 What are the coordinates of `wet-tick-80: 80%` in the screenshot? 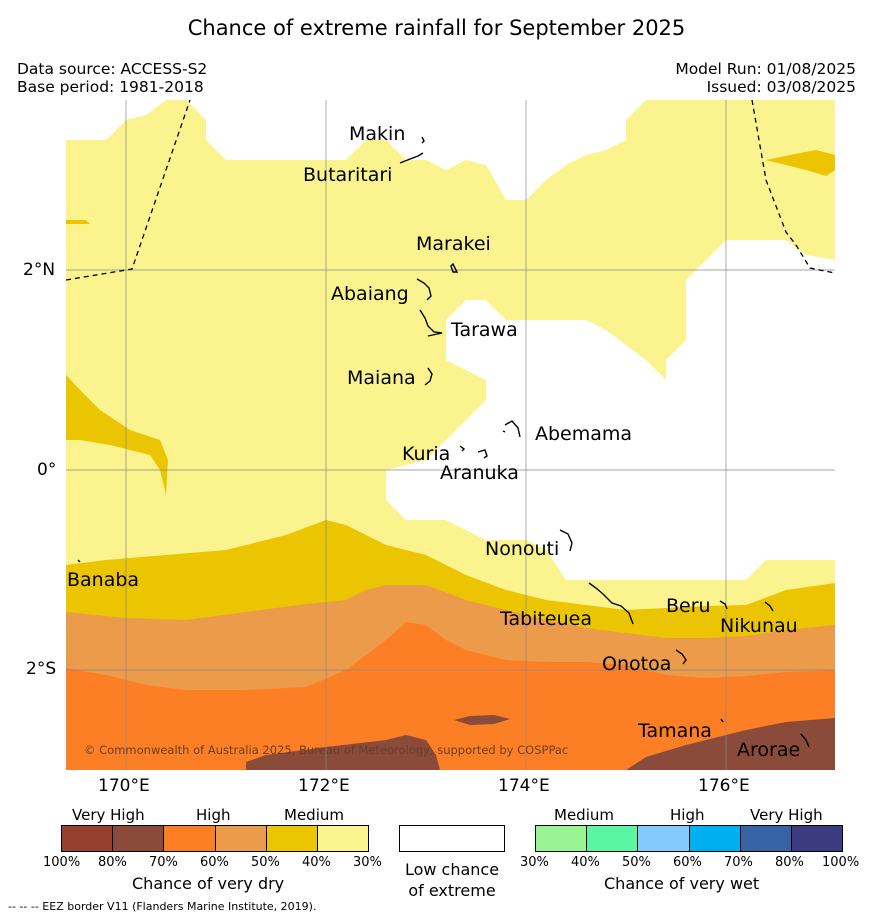 It's located at (789, 862).